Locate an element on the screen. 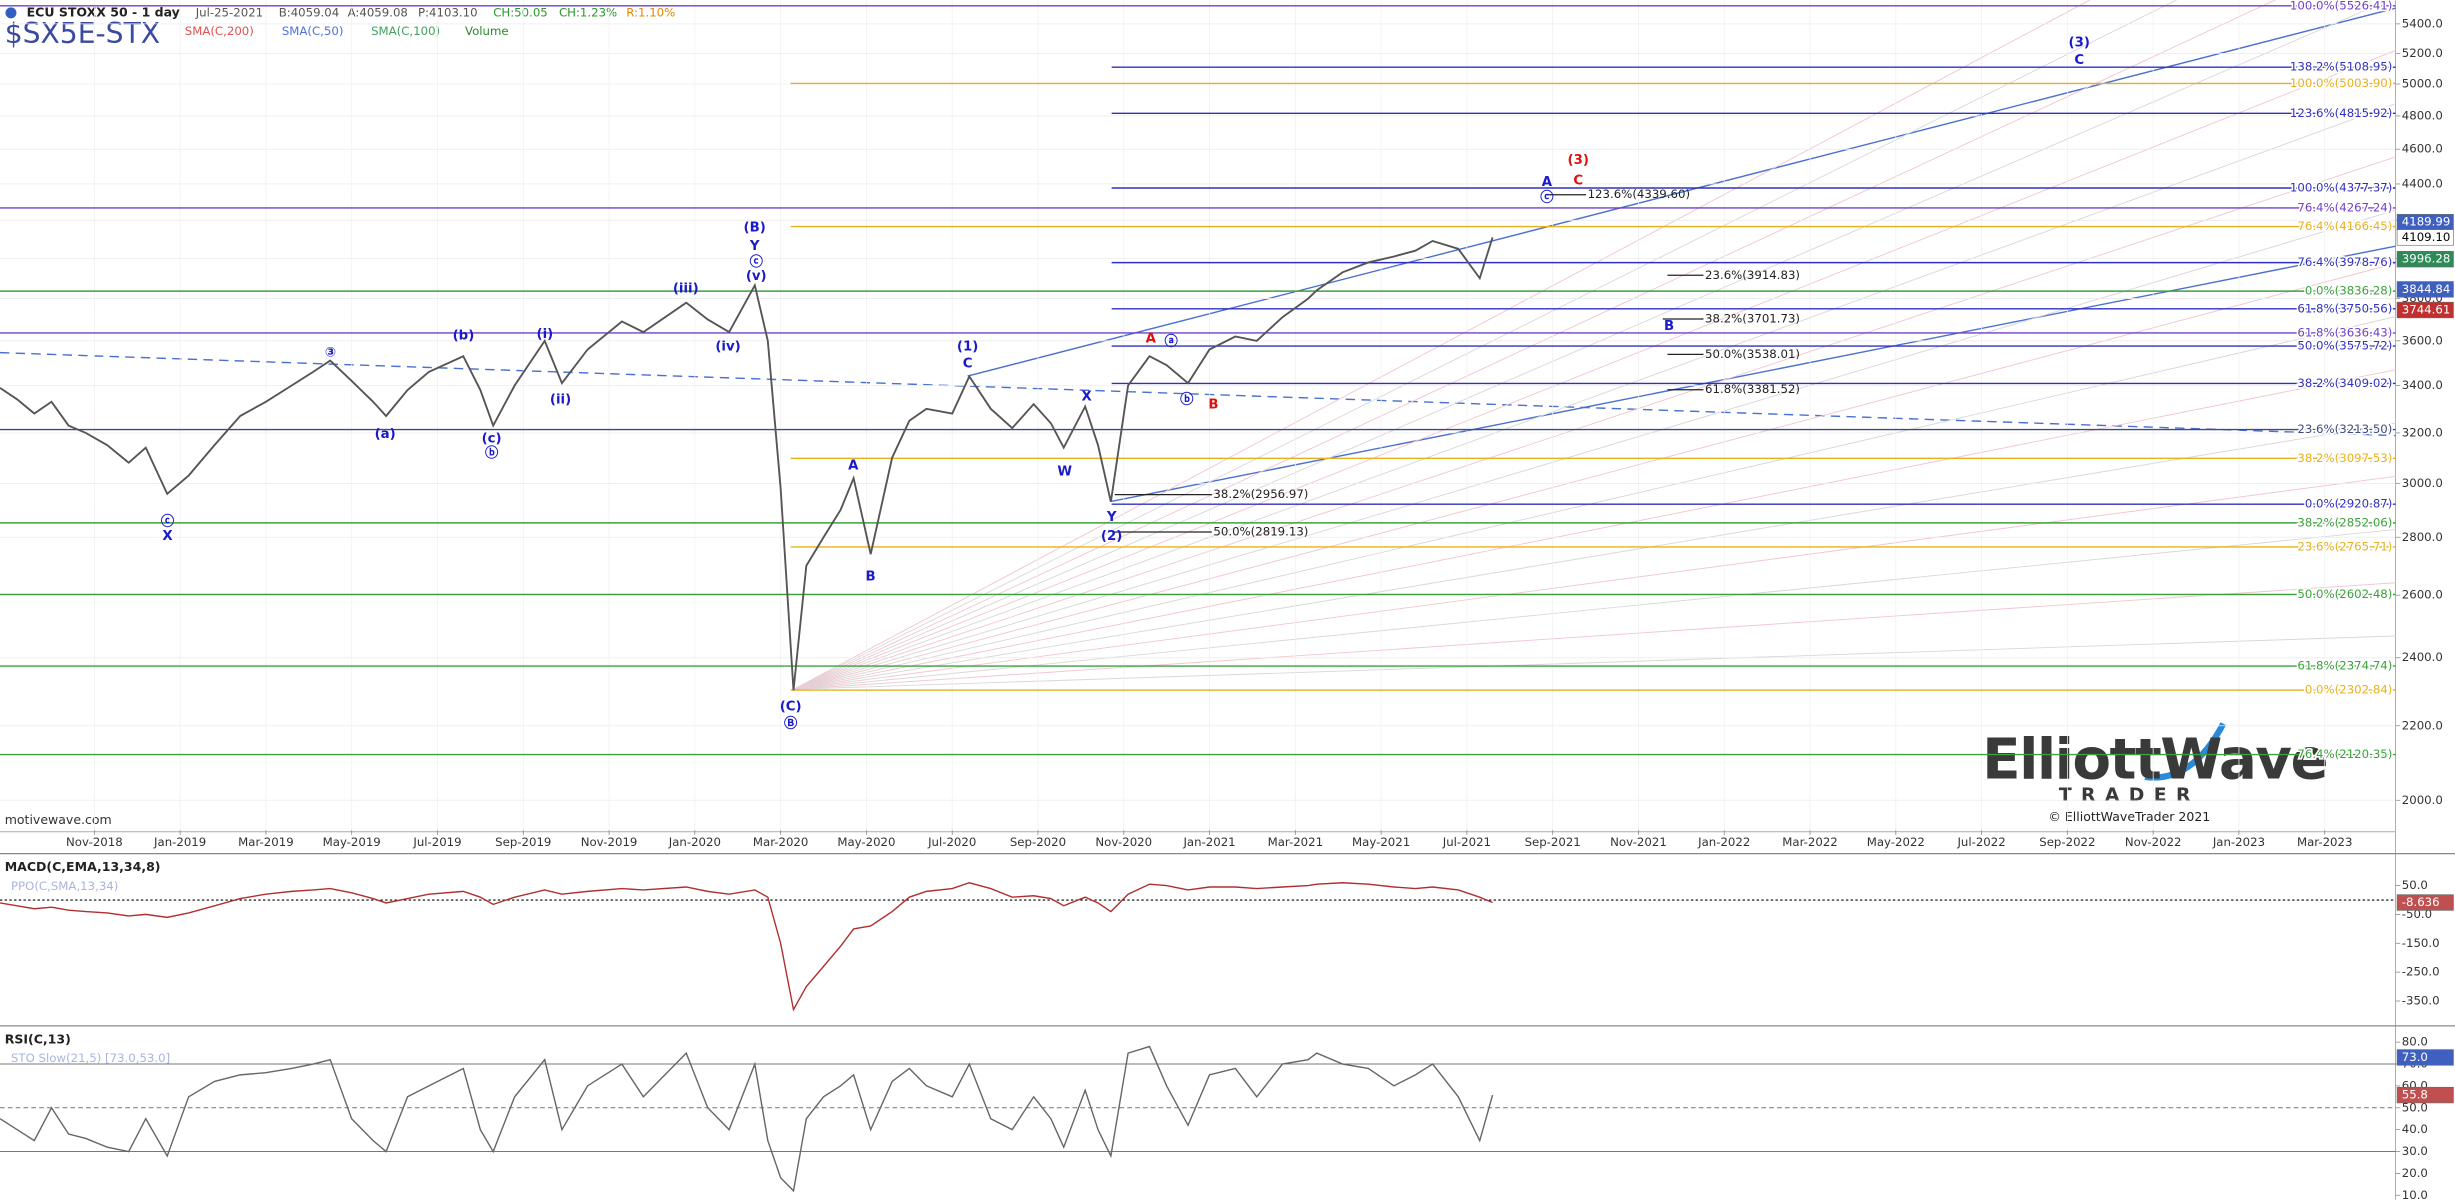 The width and height of the screenshot is (2455, 1204). fib-label: 61.8%(2374.74) is located at coordinates (2344, 666).